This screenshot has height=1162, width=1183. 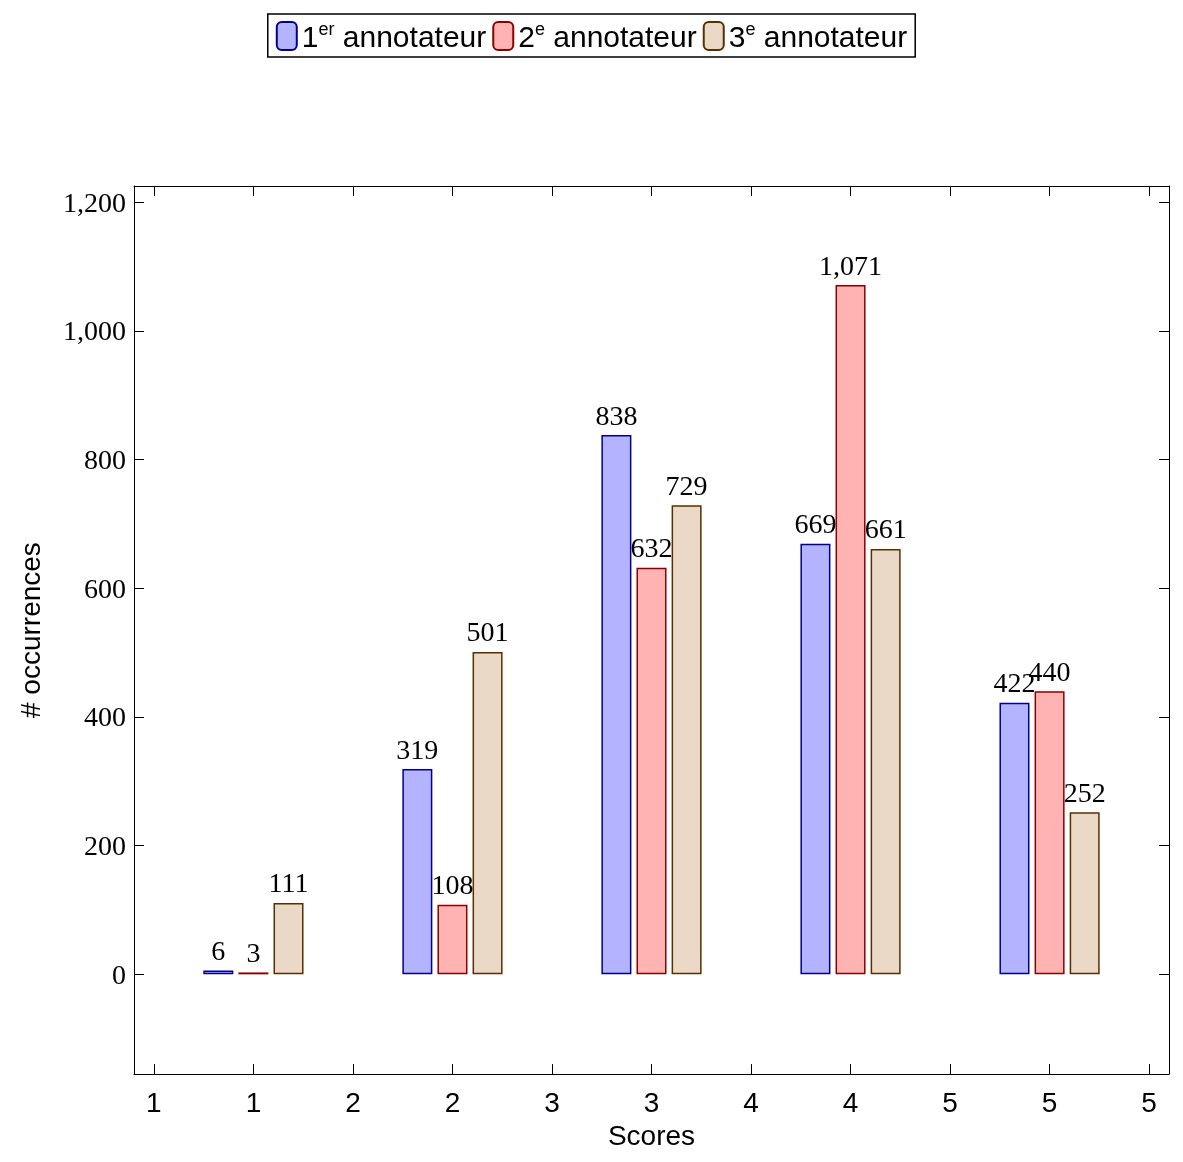 What do you see at coordinates (452, 885) in the screenshot?
I see `data-label: 108` at bounding box center [452, 885].